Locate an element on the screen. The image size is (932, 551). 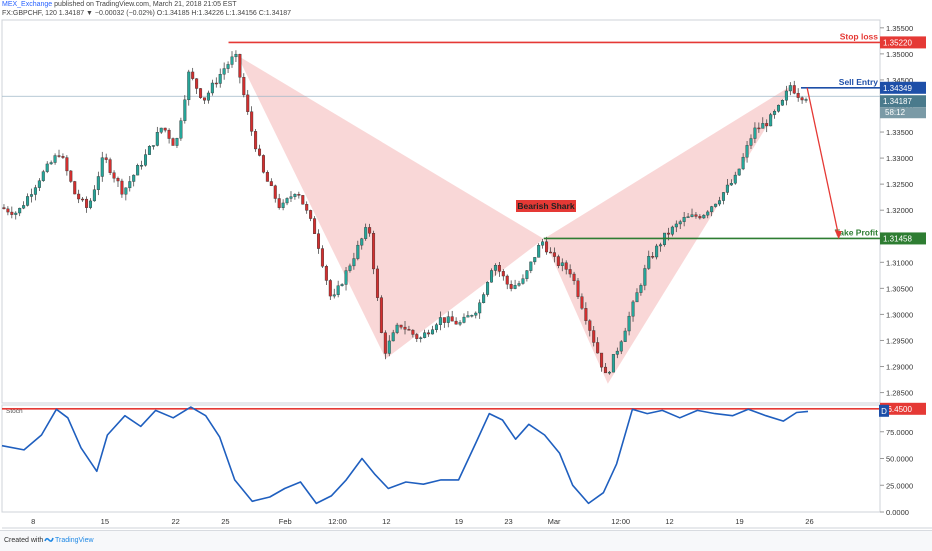
tradingview-logo-icon is located at coordinates (49, 541).